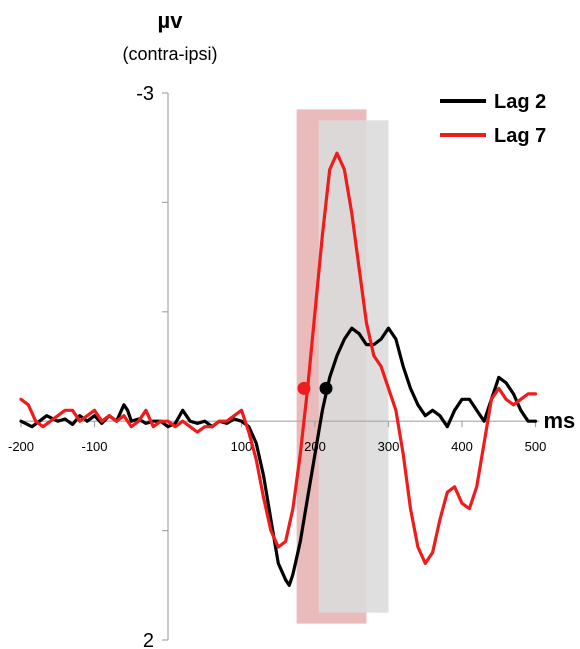 This screenshot has height=649, width=580. Describe the element at coordinates (170, 54) in the screenshot. I see `y-axis-unit-sublabel: (contra-ipsi)` at that location.